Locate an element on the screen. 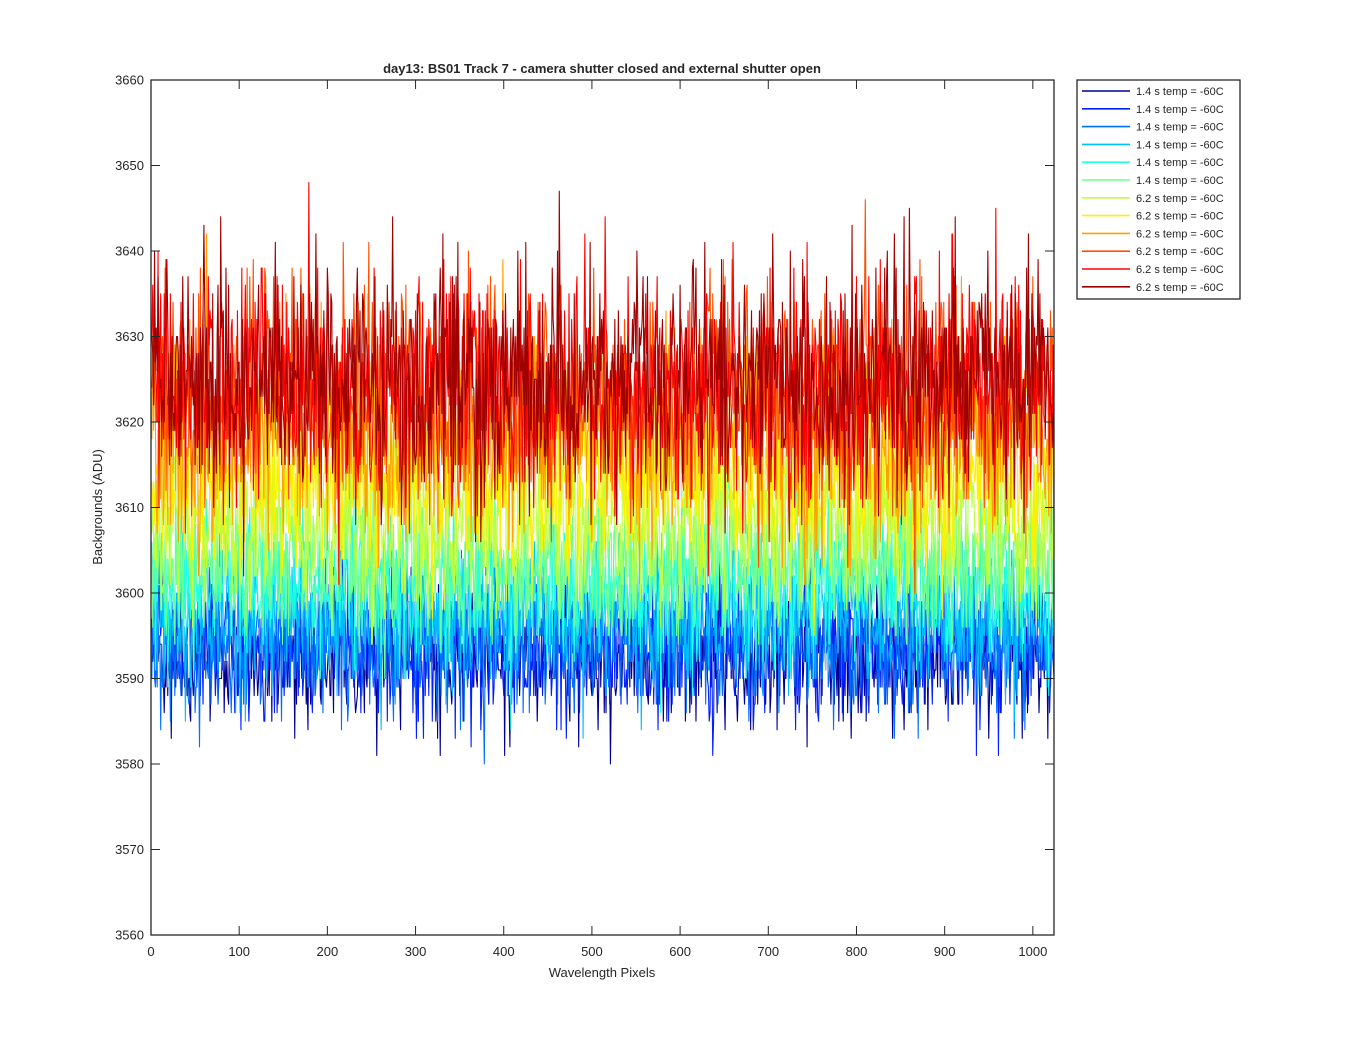  x-tick-label: 100 is located at coordinates (239, 951).